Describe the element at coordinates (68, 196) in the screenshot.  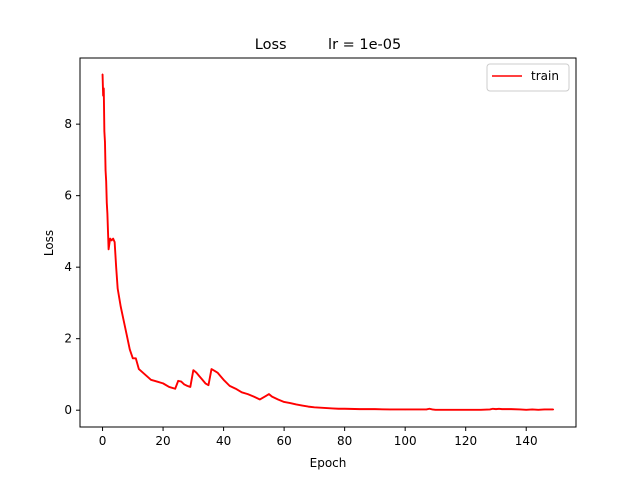
I see `y-tick-label: 6` at that location.